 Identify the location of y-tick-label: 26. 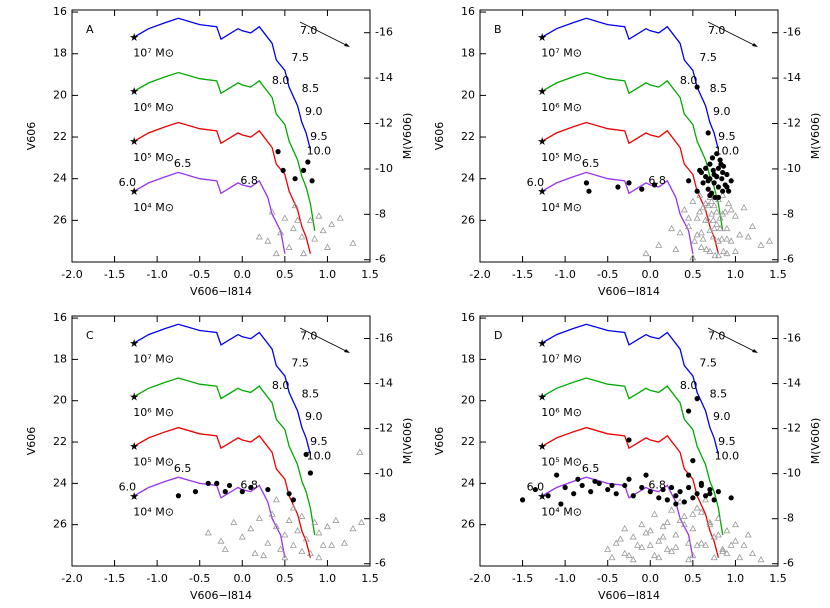
(60, 219).